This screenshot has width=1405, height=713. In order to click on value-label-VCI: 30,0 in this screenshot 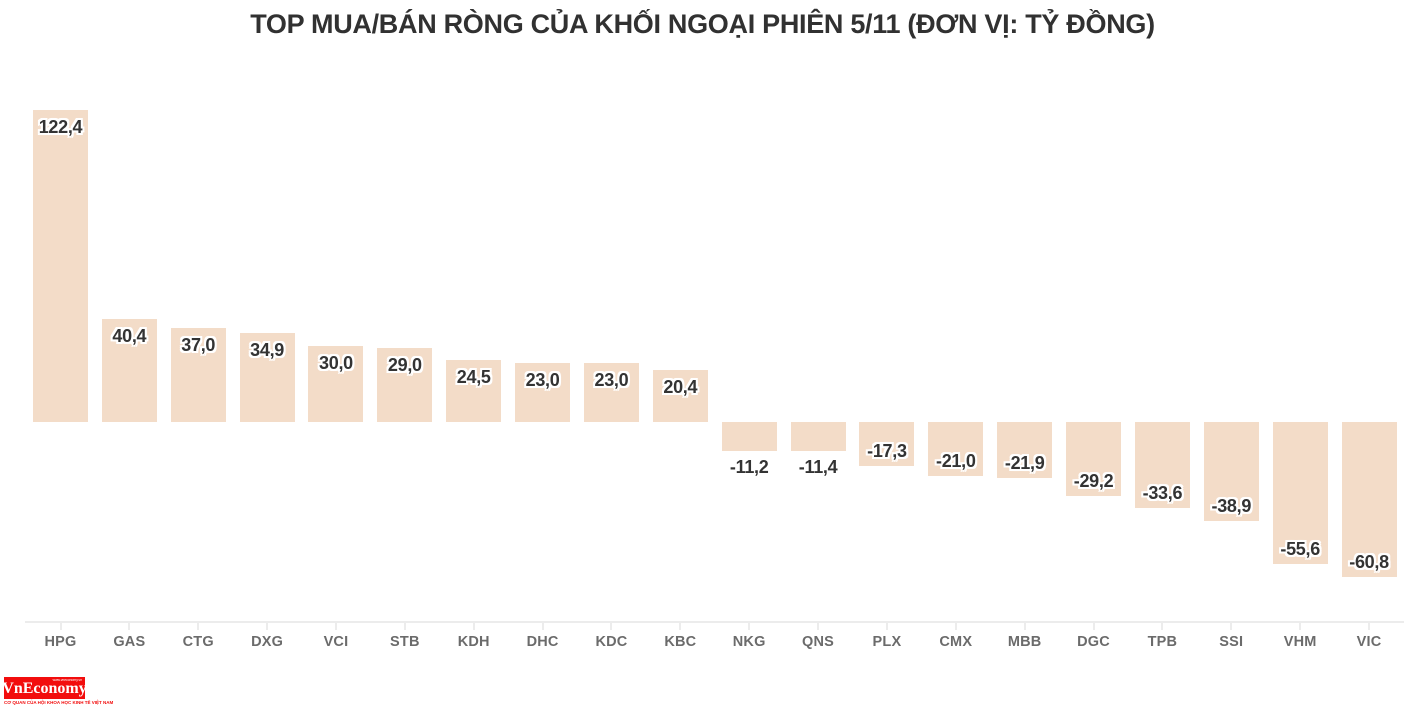, I will do `click(336, 363)`.